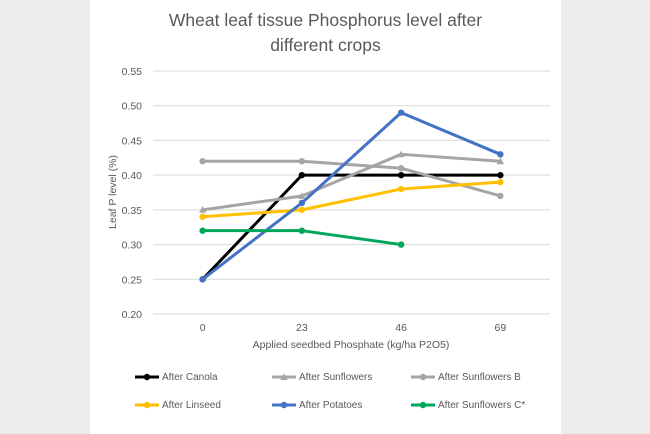 The height and width of the screenshot is (434, 650). What do you see at coordinates (132, 280) in the screenshot?
I see `y-tick-label: 0.25` at bounding box center [132, 280].